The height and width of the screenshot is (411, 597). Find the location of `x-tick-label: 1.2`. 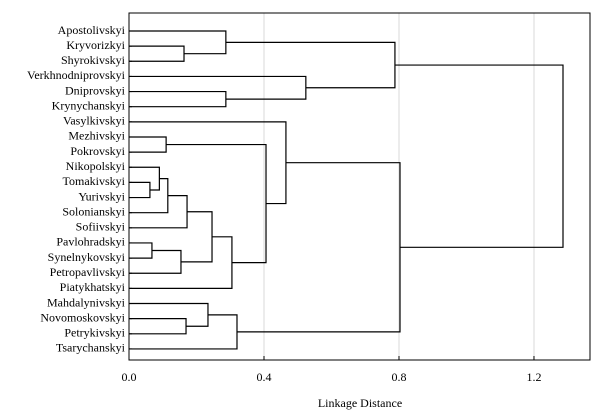

x-tick-label: 1.2 is located at coordinates (533, 377).